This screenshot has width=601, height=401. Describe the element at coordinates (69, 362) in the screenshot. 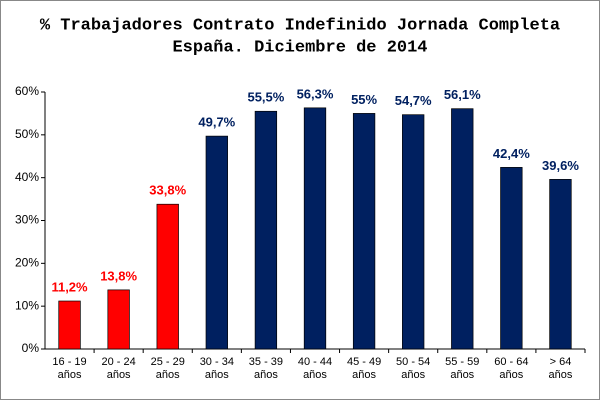

I see `x-tick-label: 16 - 19` at that location.